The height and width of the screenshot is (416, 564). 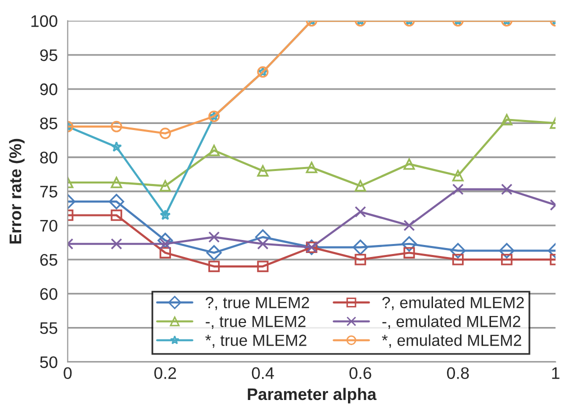 I want to click on x-tick-label: 0.8, so click(x=458, y=373).